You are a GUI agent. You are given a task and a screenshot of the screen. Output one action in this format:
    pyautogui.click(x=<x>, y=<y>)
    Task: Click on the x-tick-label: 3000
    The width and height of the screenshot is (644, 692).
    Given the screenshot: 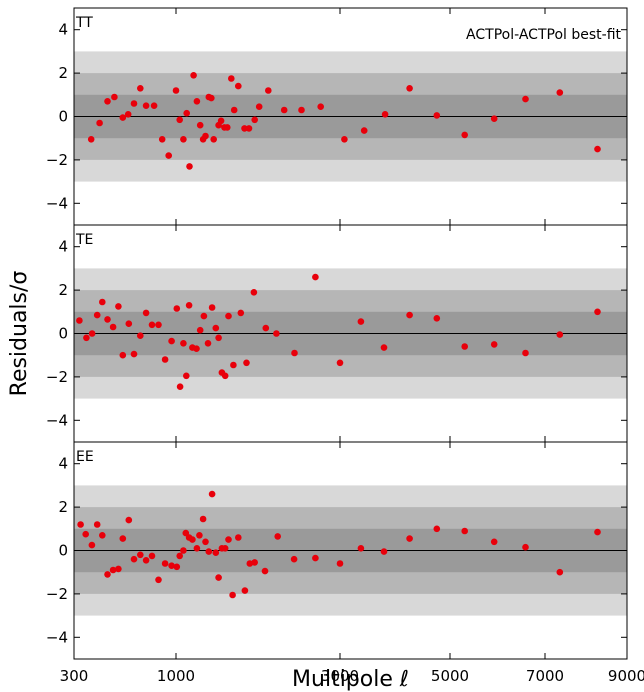 What is the action you would take?
    pyautogui.click(x=340, y=676)
    